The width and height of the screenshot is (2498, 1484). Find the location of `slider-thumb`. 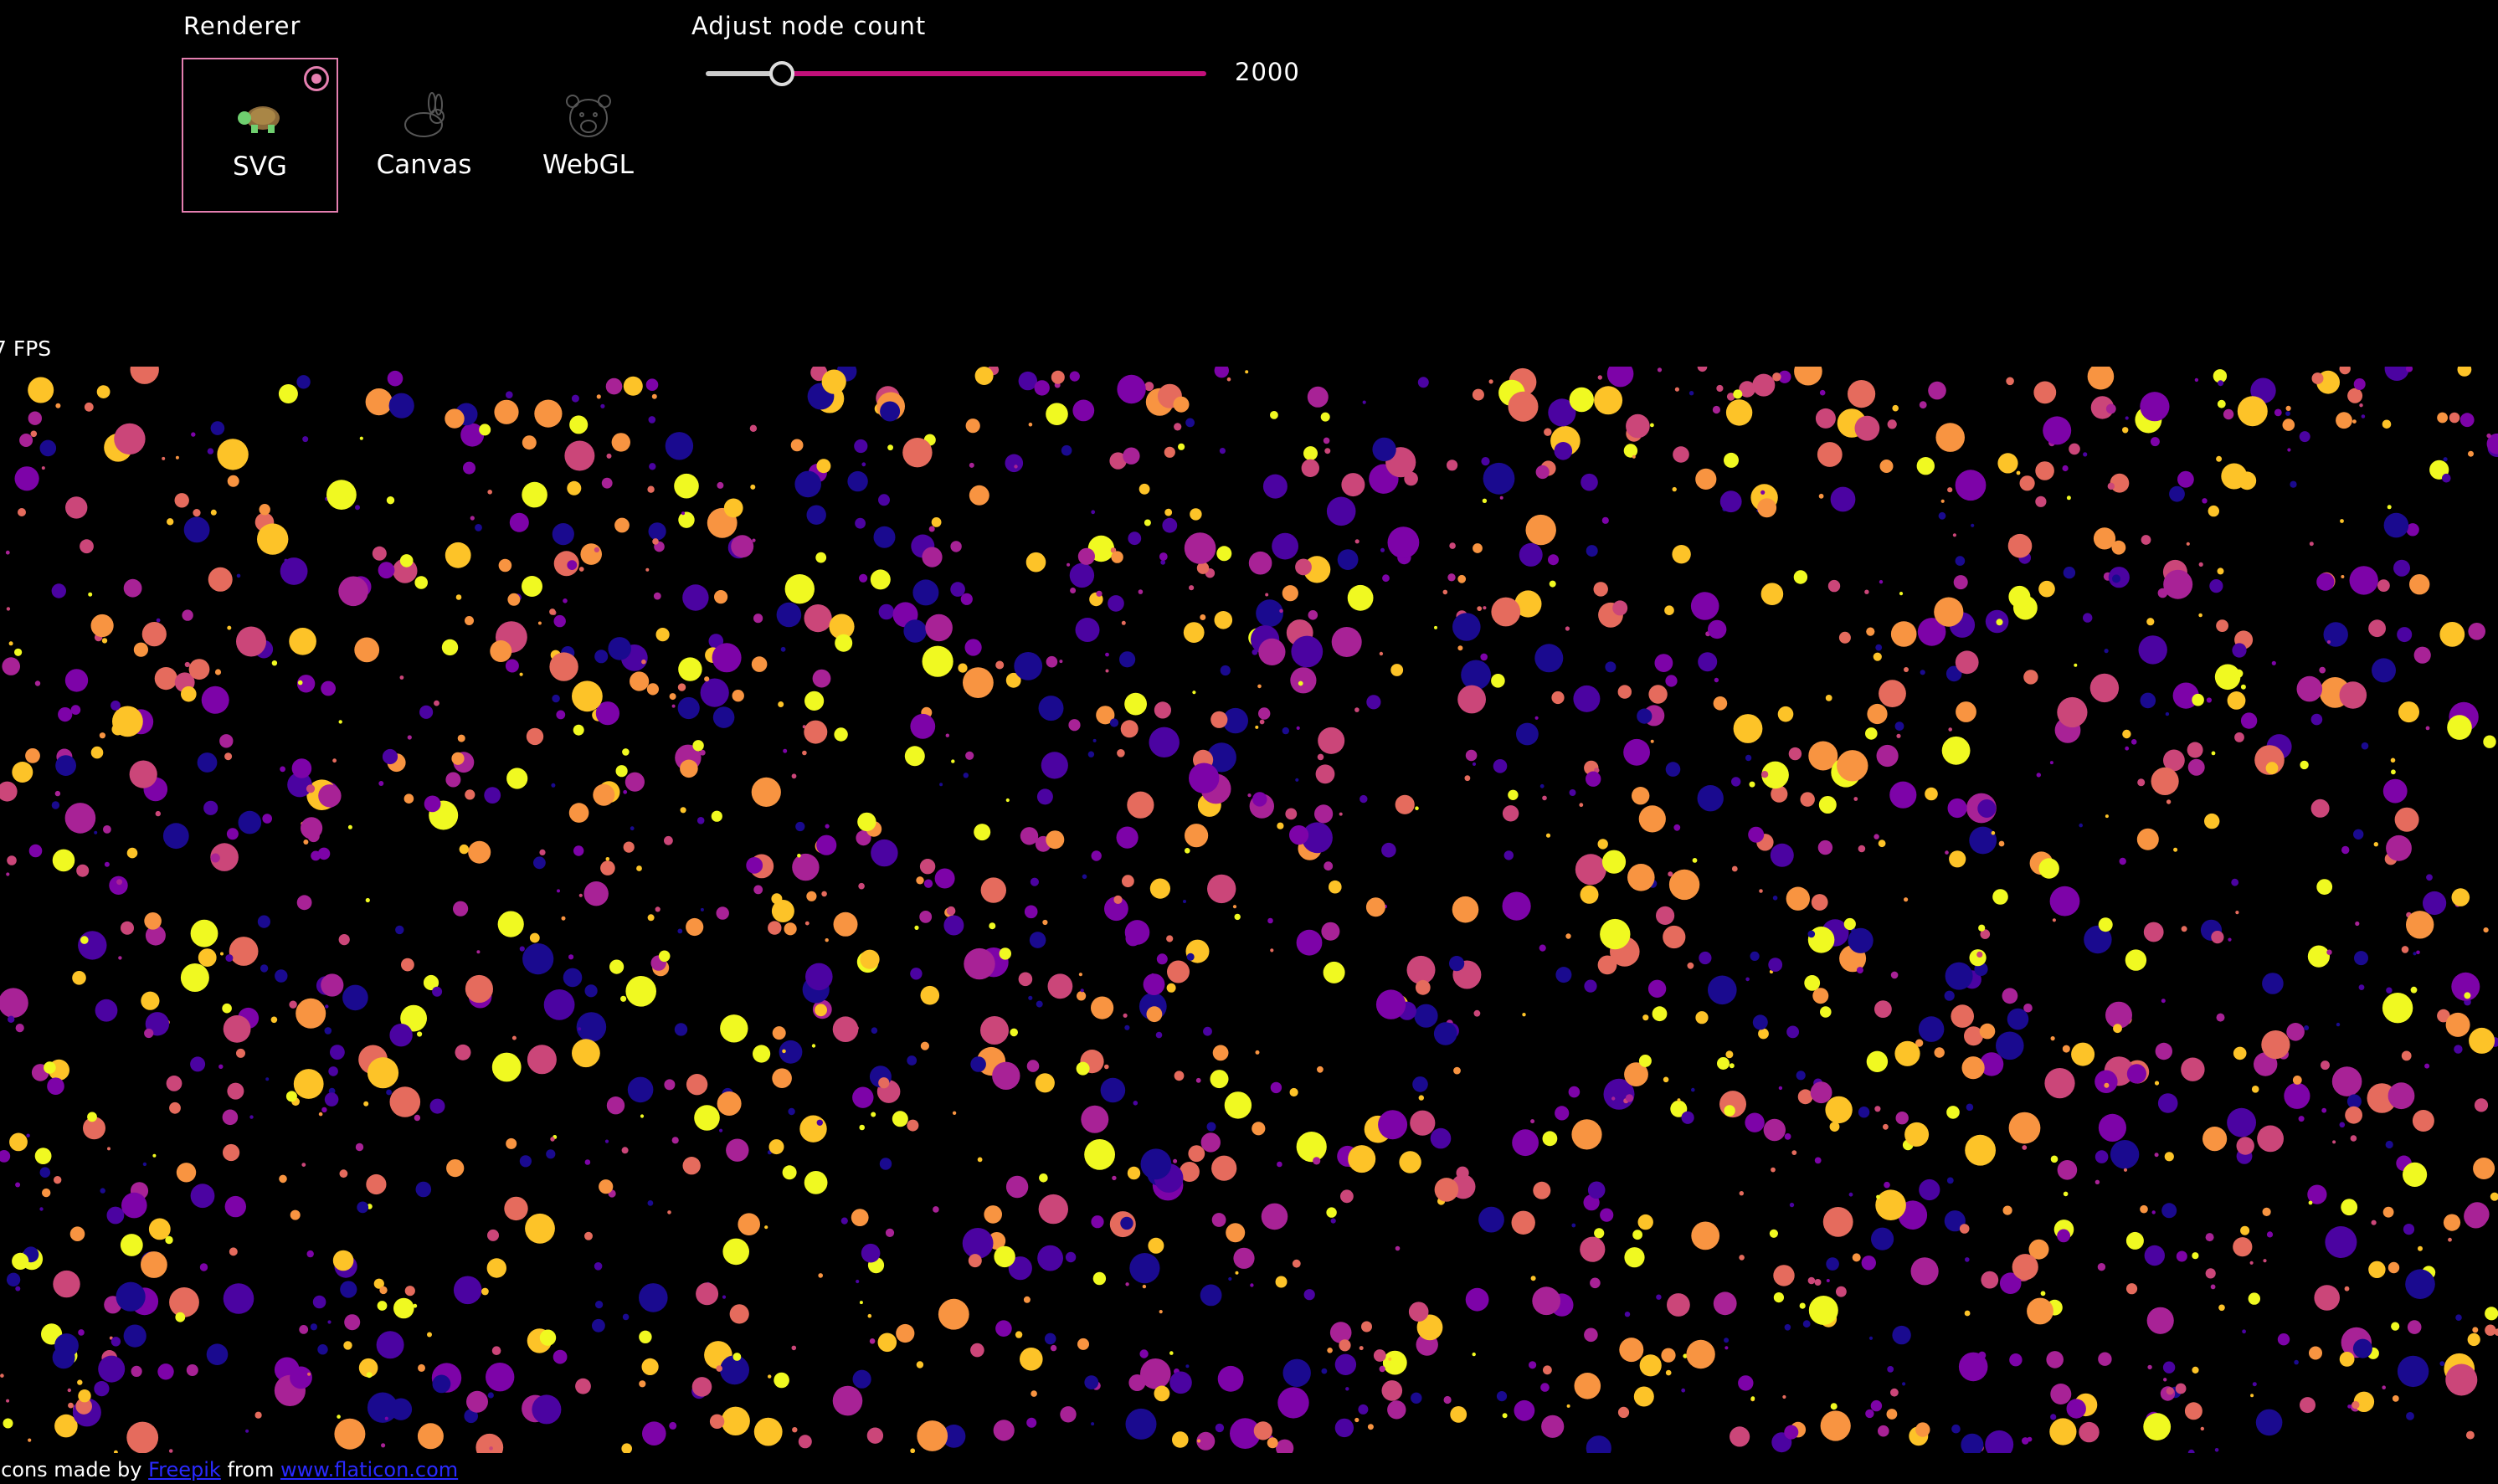

slider-thumb is located at coordinates (781, 73).